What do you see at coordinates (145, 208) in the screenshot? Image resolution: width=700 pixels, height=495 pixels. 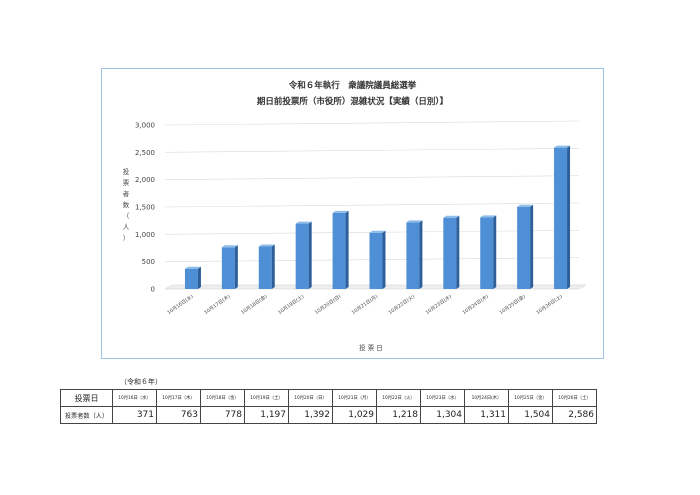 I see `y-tick-label: 1,500` at bounding box center [145, 208].